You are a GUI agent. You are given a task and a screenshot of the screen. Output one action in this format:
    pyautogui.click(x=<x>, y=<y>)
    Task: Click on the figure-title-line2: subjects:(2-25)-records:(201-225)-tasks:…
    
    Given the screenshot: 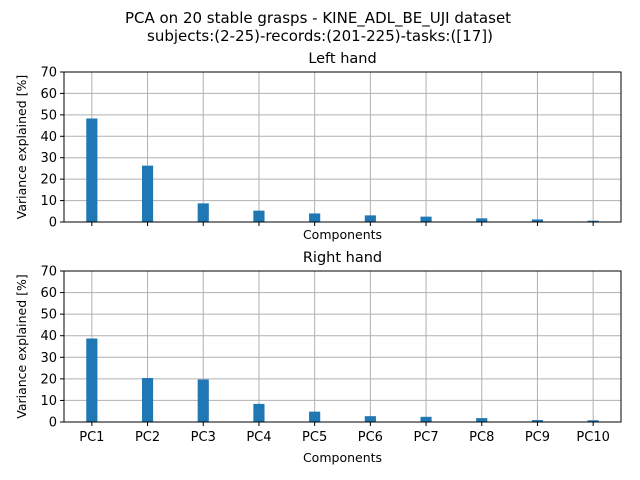 What is the action you would take?
    pyautogui.click(x=320, y=36)
    